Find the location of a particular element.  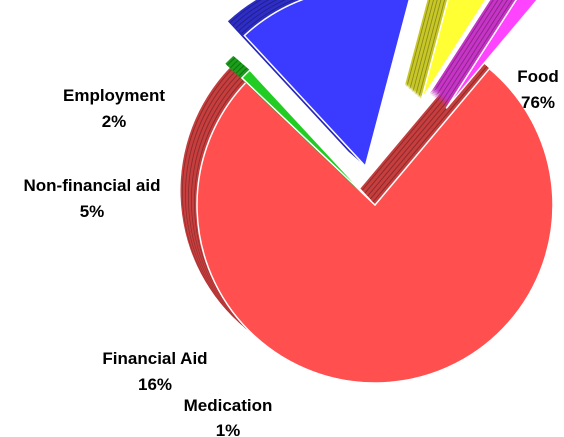

slice-name-food: Food is located at coordinates (538, 76).